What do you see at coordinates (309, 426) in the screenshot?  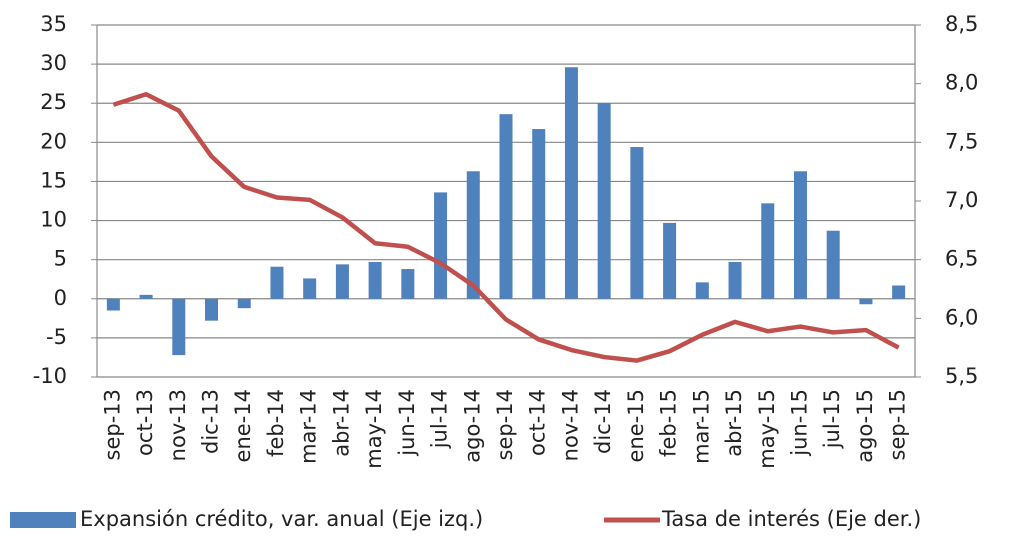 I see `x-tick-label: mar-14` at bounding box center [309, 426].